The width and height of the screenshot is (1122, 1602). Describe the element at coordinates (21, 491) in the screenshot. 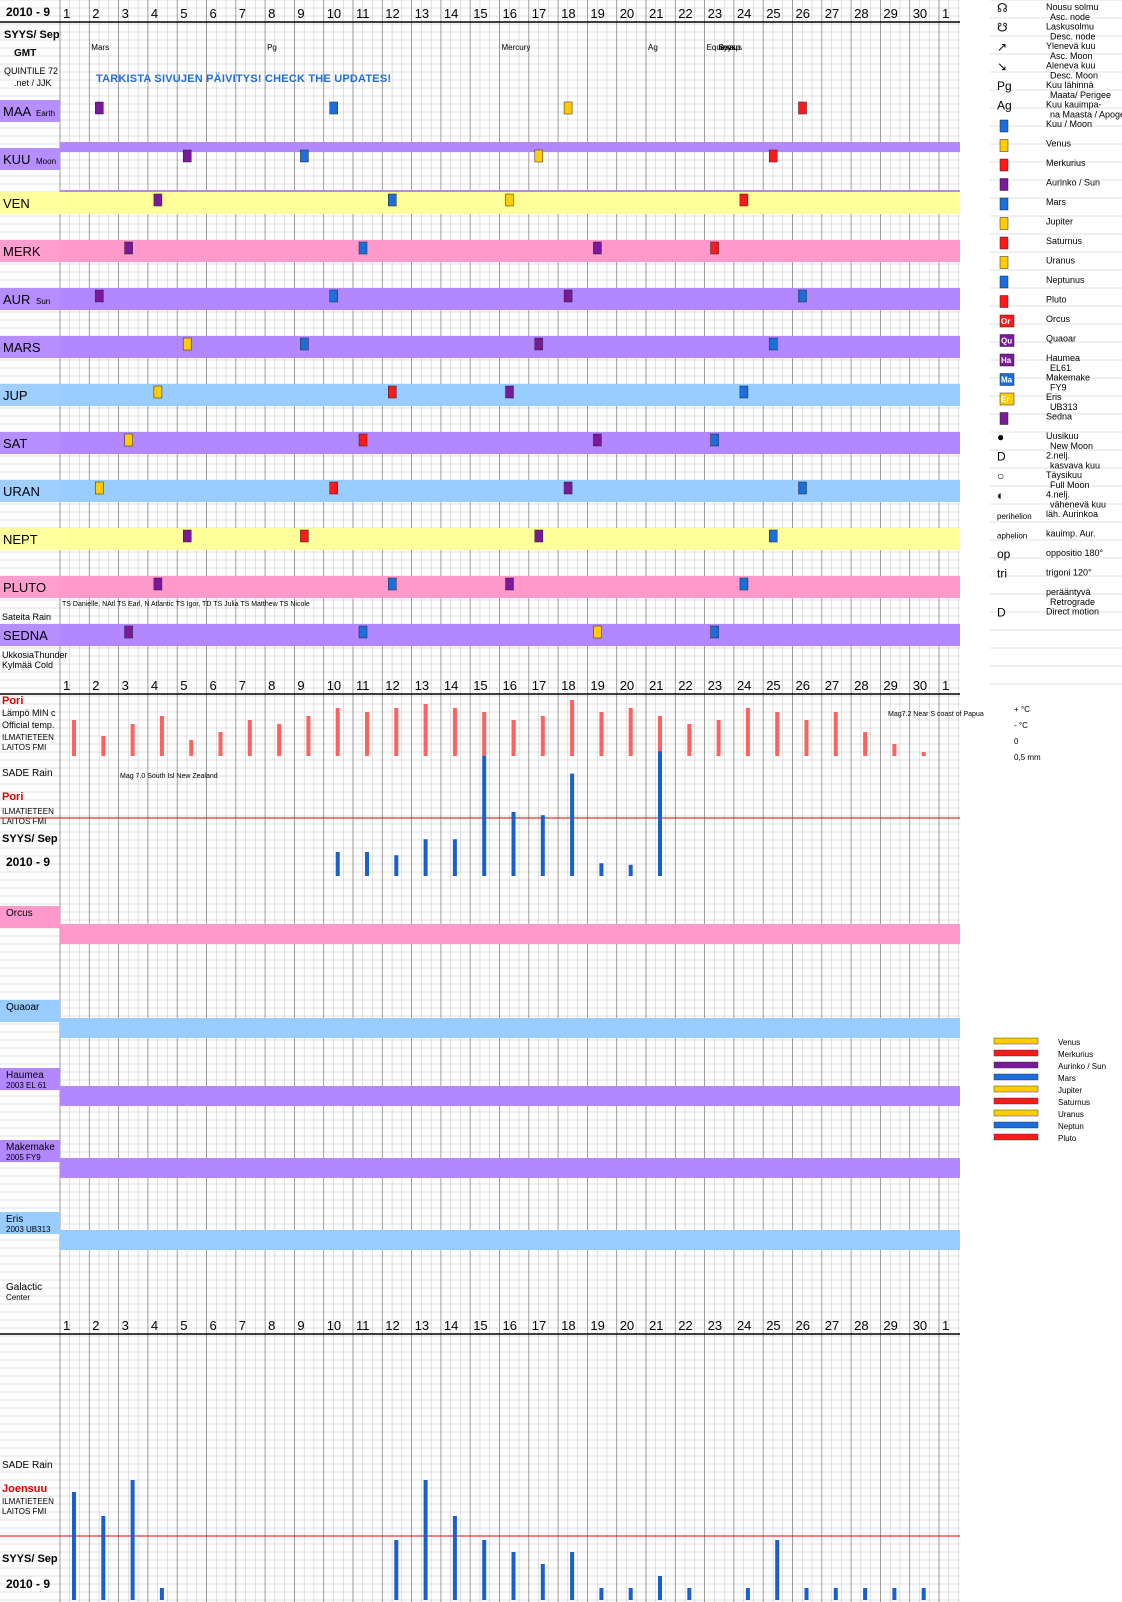

I see `planet-row-label: URAN` at that location.